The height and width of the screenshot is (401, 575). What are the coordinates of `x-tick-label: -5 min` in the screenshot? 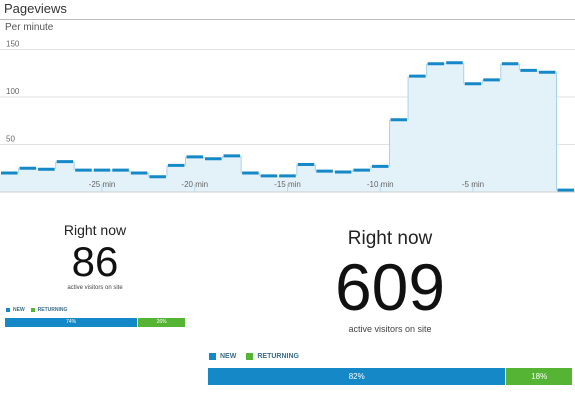 It's located at (473, 184).